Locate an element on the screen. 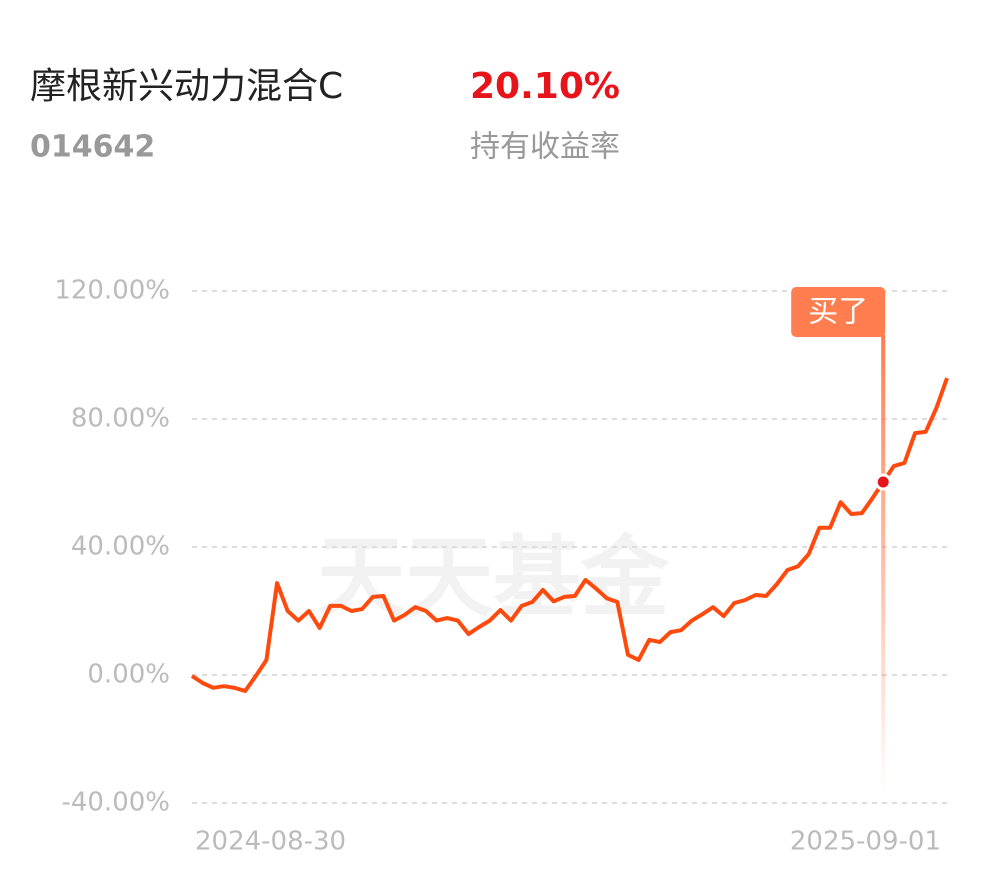 The image size is (990, 878). annotation-stem is located at coordinates (883, 565).